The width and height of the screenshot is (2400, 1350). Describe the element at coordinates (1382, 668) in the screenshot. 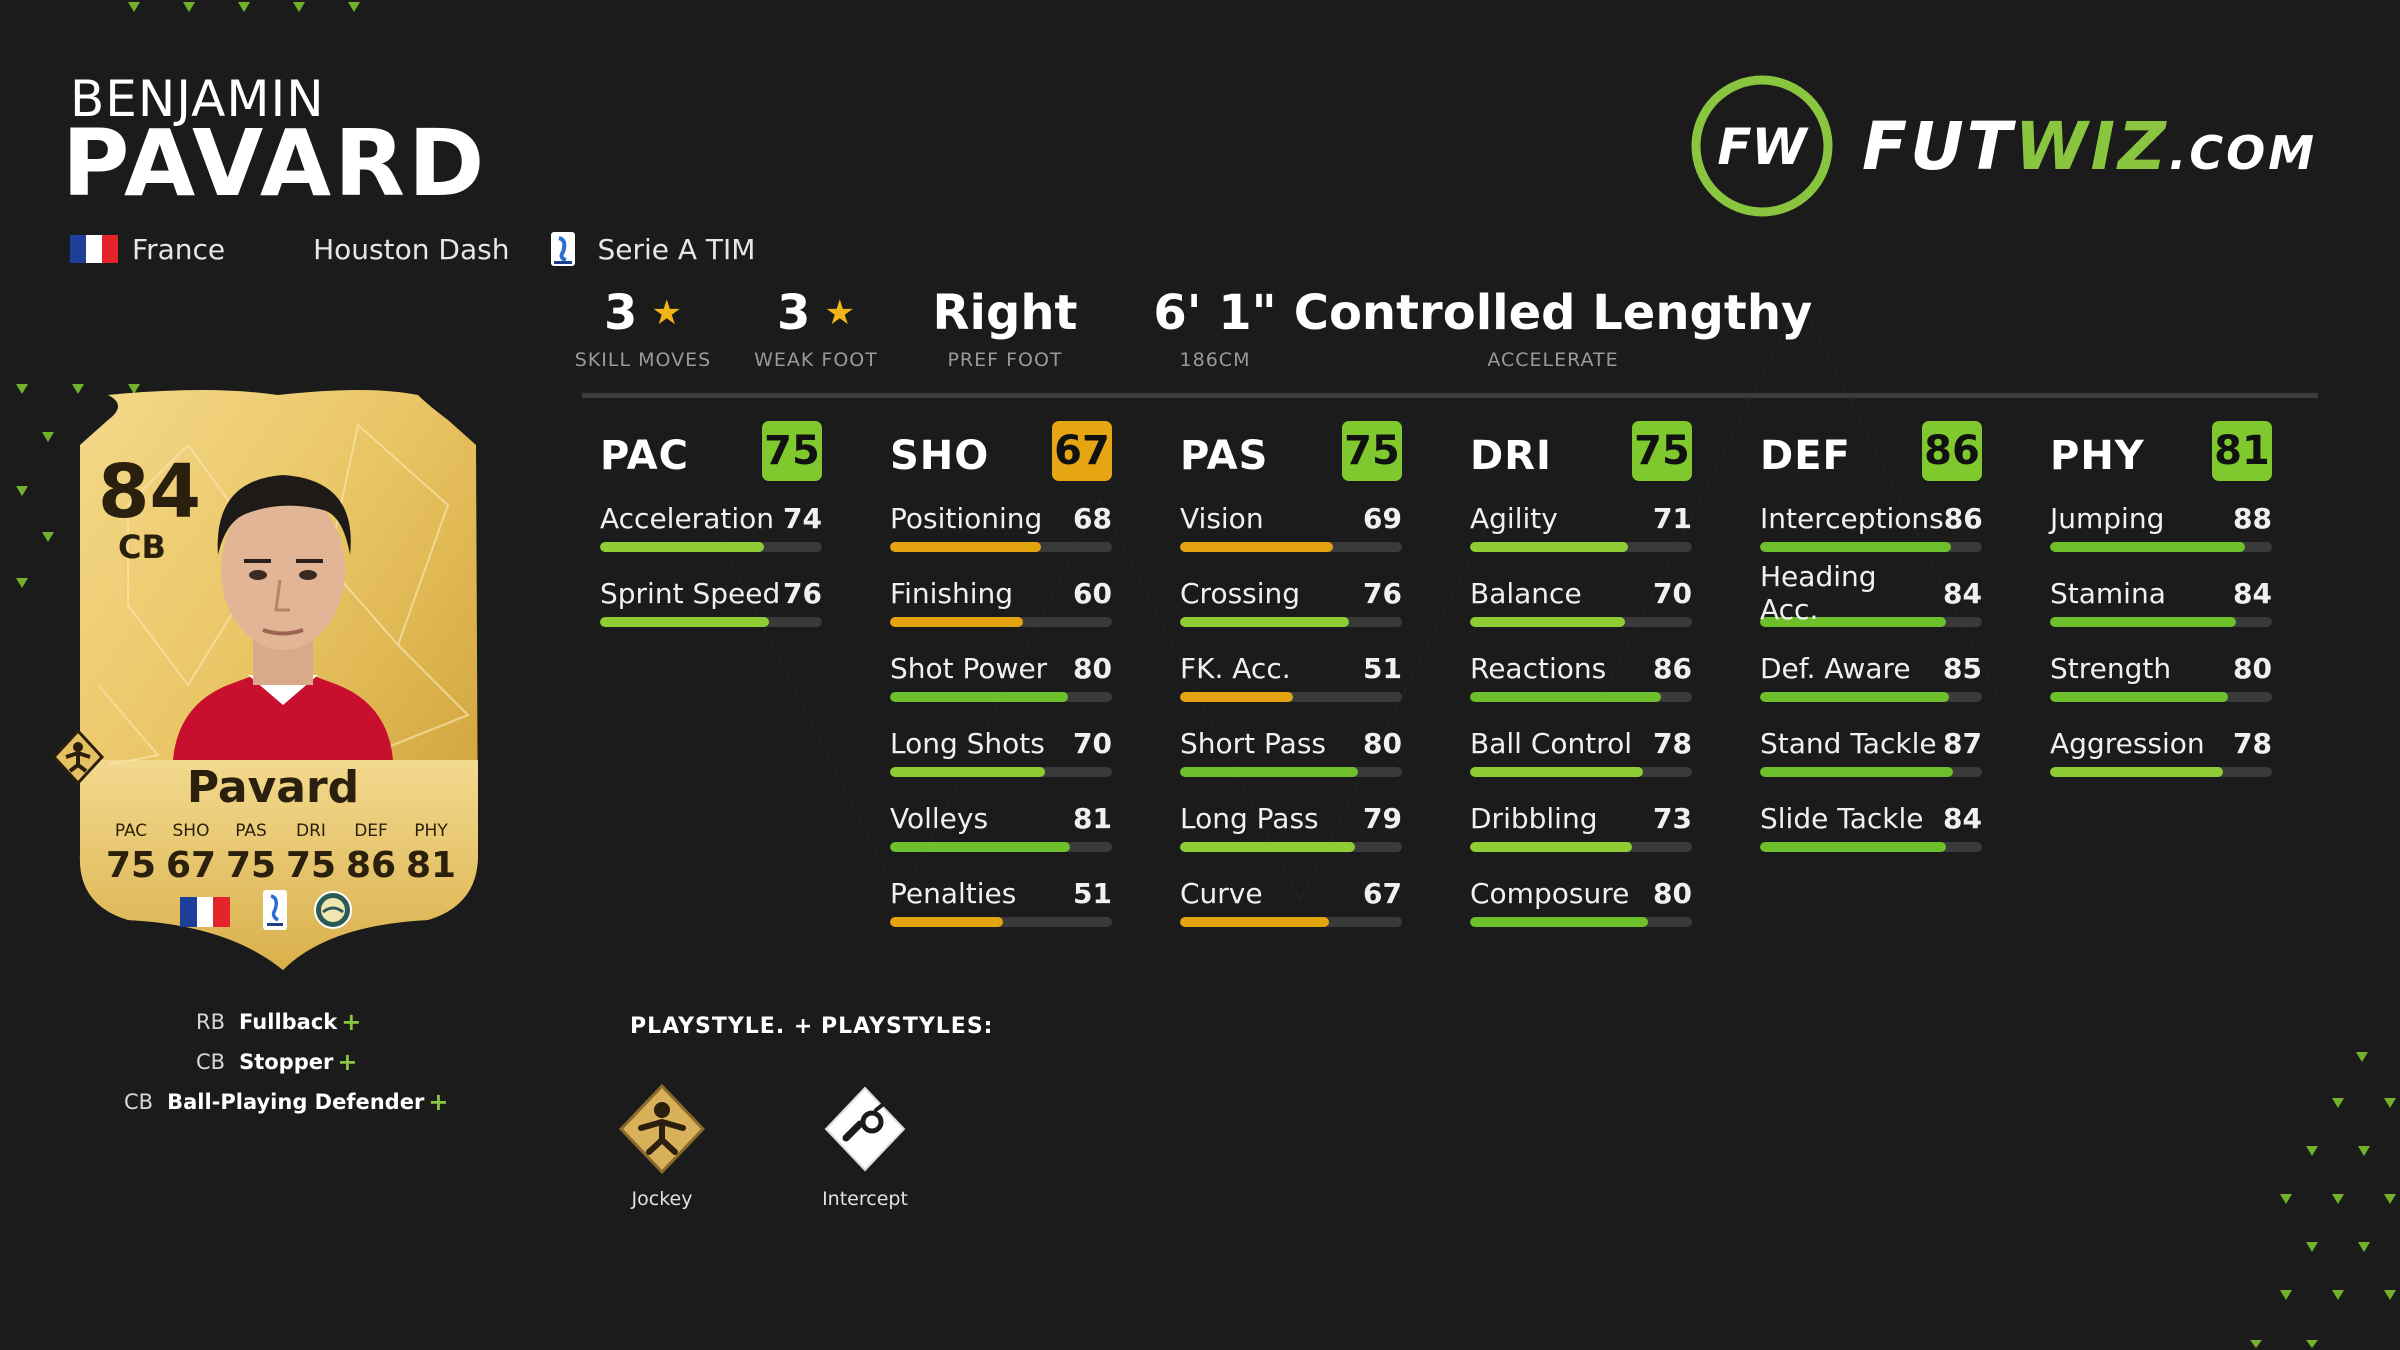

I see `attribute-value: 51` at that location.